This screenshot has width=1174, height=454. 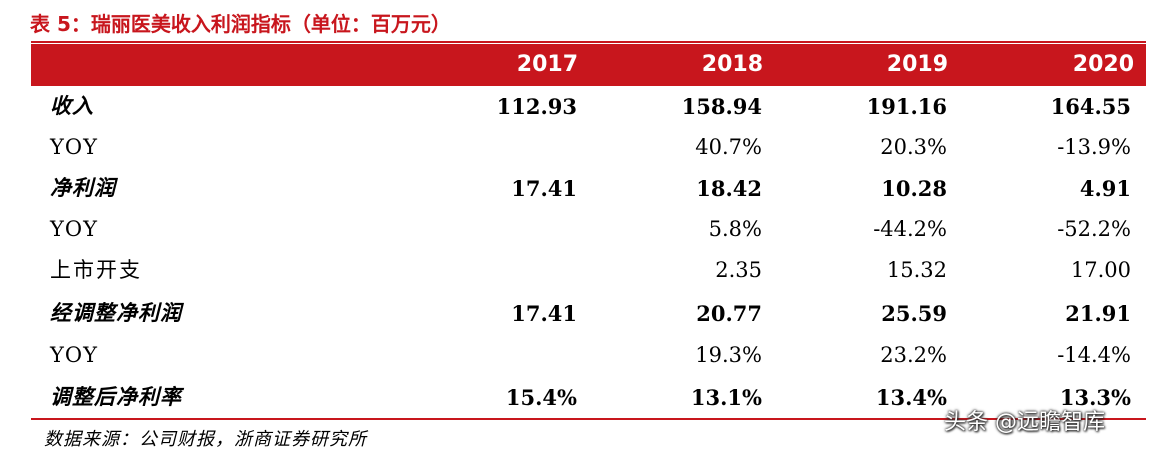 I want to click on cell-2017: 15.4%, so click(x=541, y=397).